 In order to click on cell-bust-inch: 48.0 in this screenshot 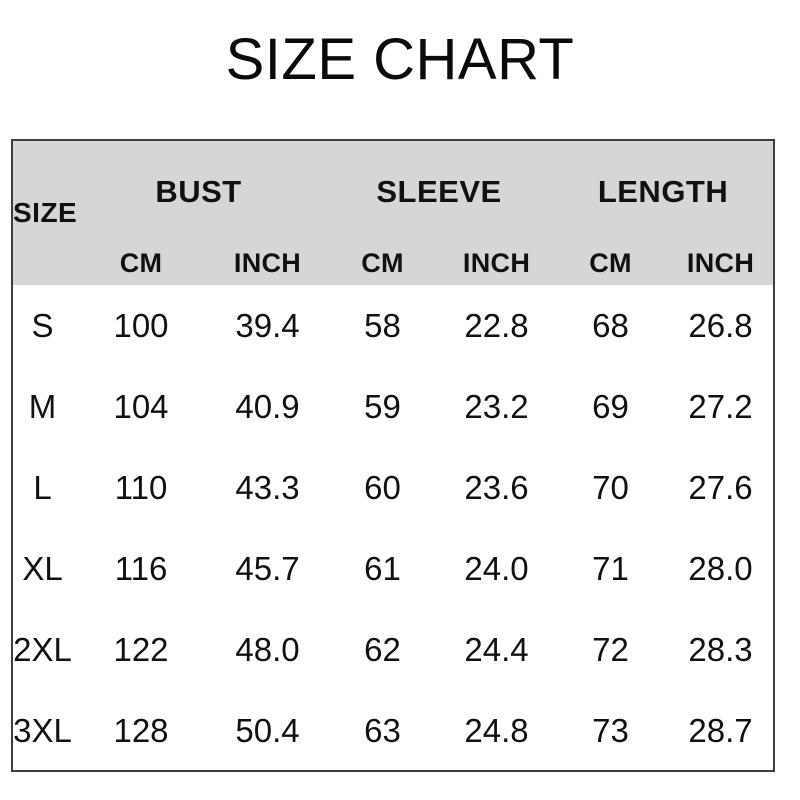, I will do `click(268, 649)`.